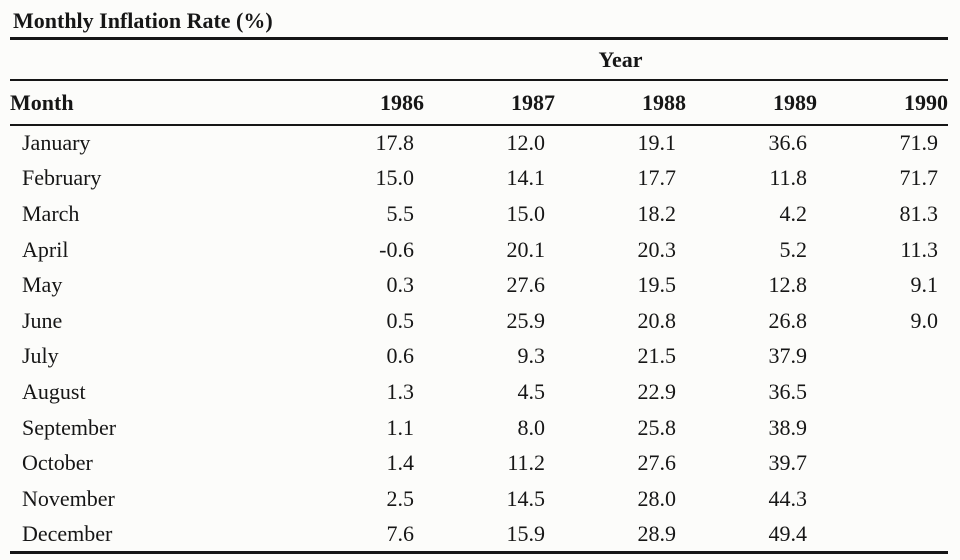 Image resolution: width=960 pixels, height=560 pixels. What do you see at coordinates (919, 249) in the screenshot?
I see `value-cell: 11.3` at bounding box center [919, 249].